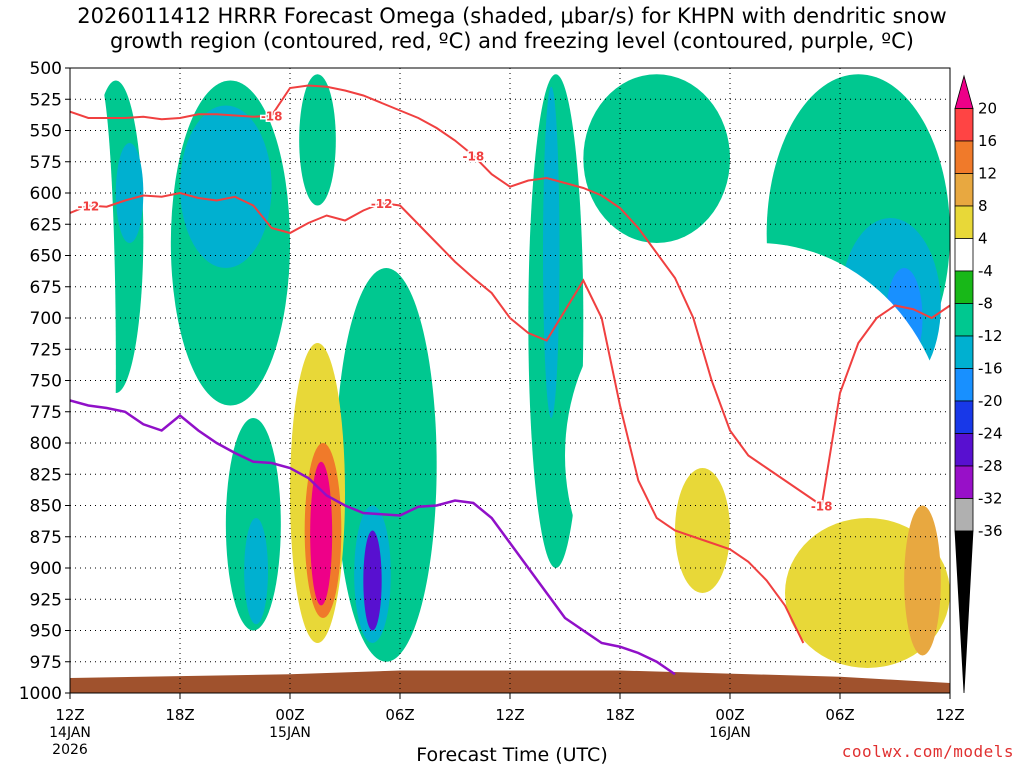 This screenshot has height=768, width=1024. I want to click on y-tick-label-725: 725, so click(46, 350).